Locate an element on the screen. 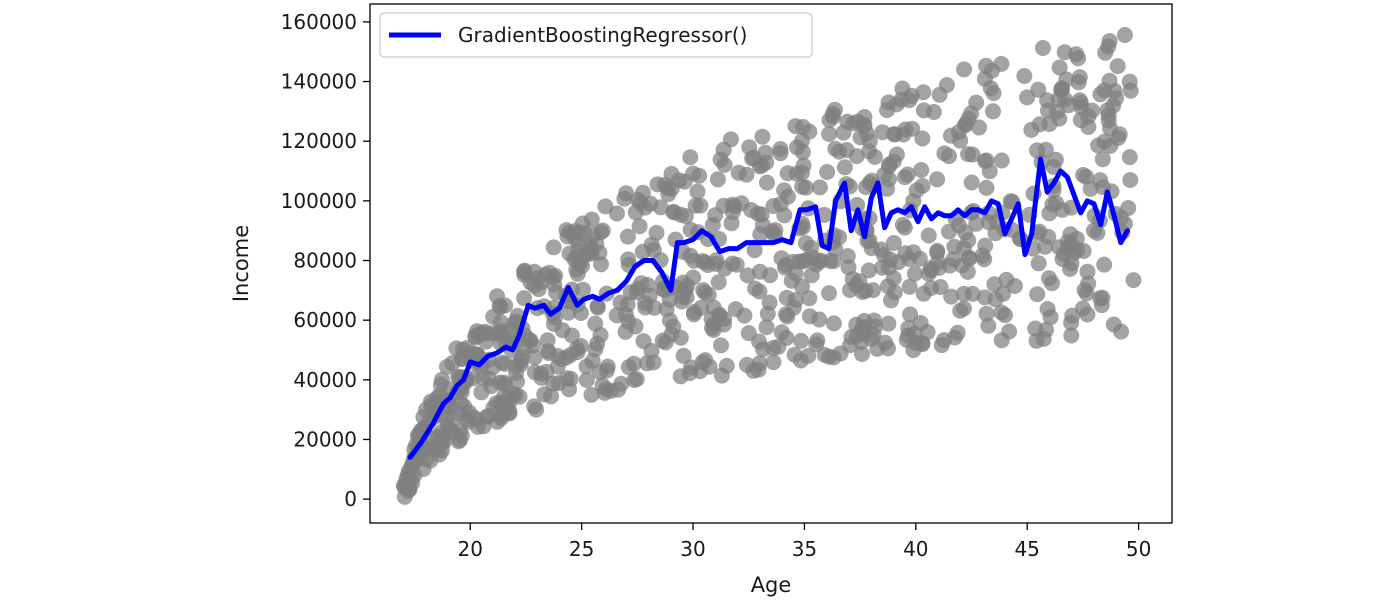 Image resolution: width=1400 pixels, height=600 pixels. x-tick-label: 50 is located at coordinates (1138, 549).